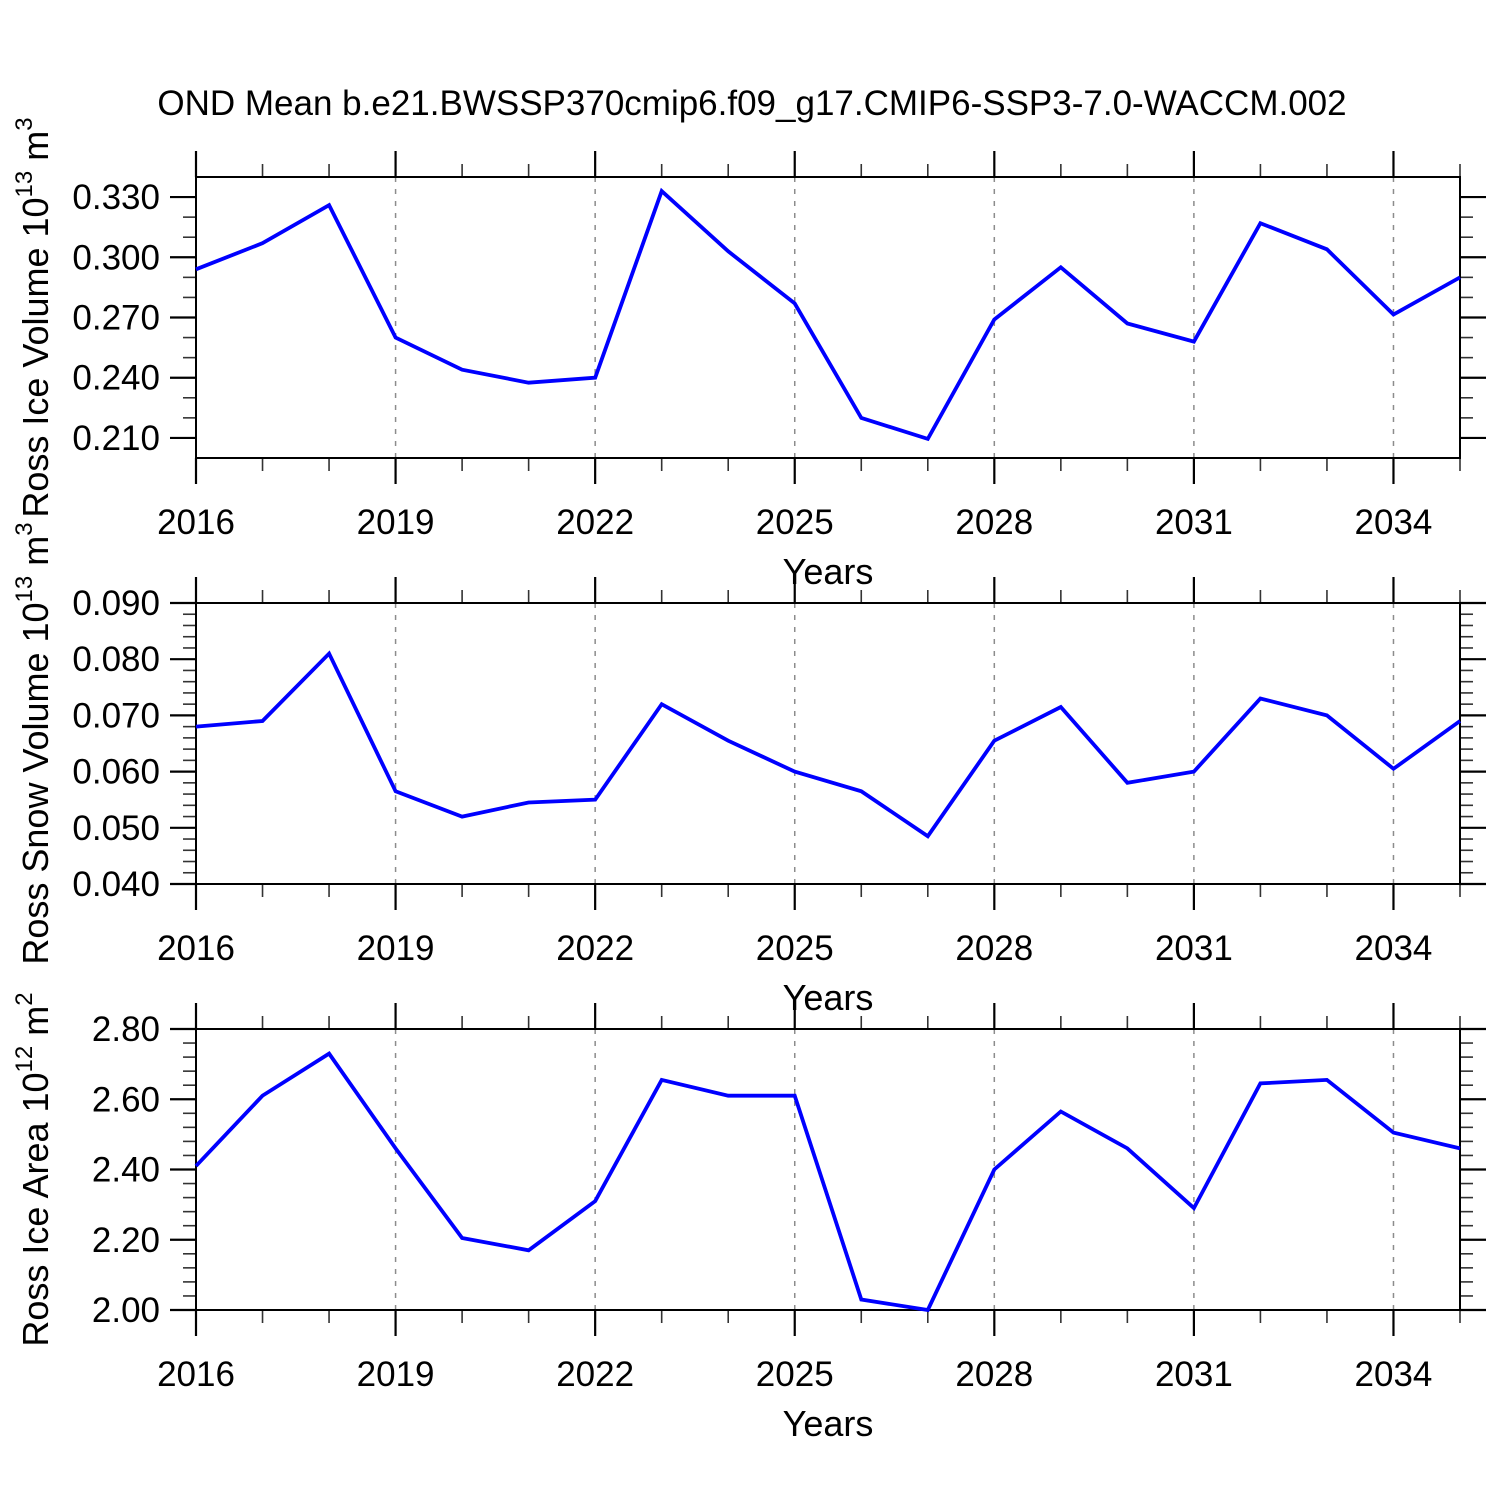 The image size is (1500, 1500). I want to click on ross-ice-volume-line, so click(828, 314).